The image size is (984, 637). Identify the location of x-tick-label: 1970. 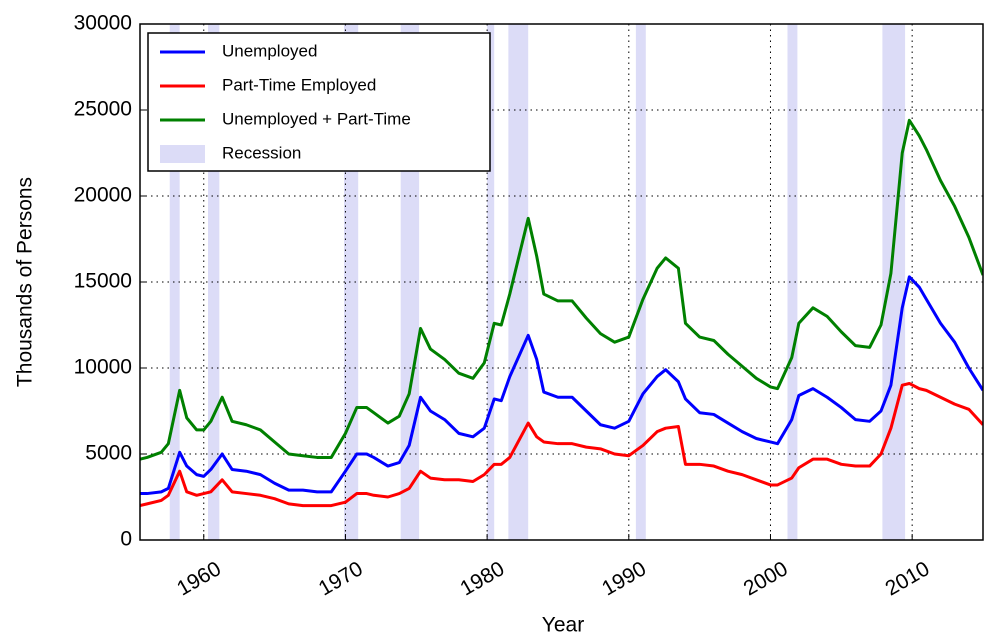
(341, 578).